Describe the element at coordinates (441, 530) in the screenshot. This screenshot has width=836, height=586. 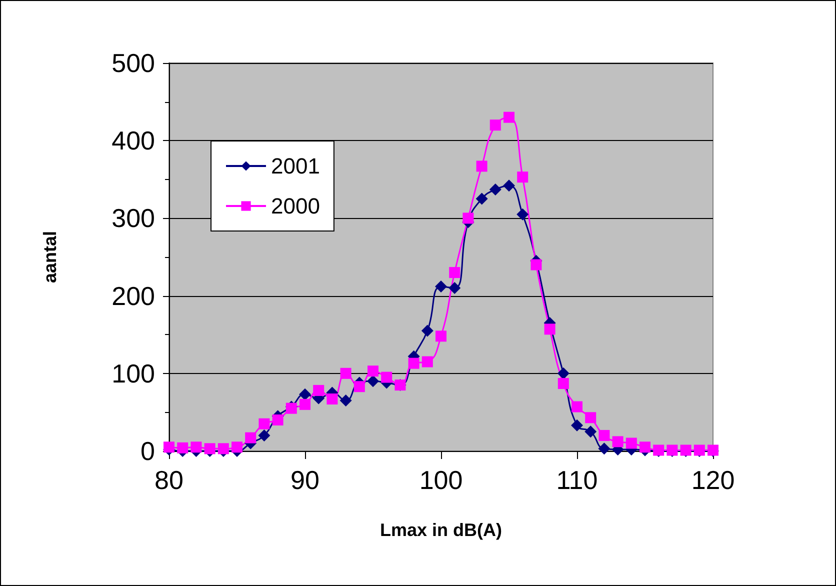
I see `x-axis-title: Lmax in dB(A)` at that location.